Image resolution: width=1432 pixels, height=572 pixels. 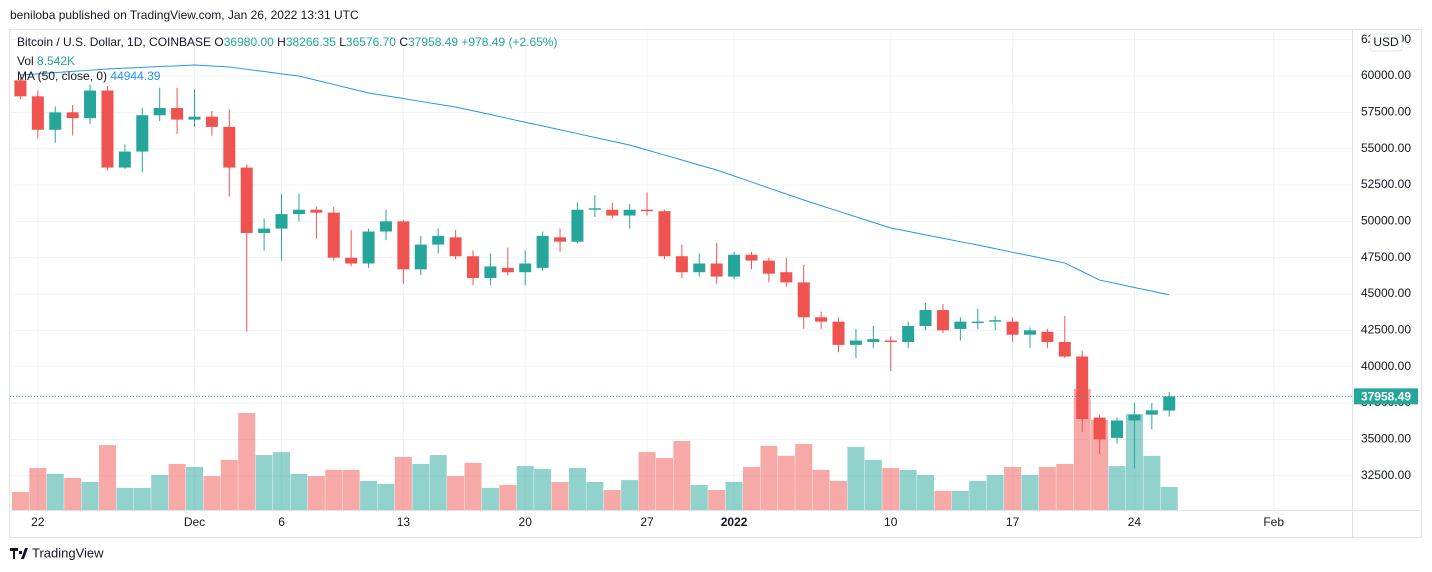 What do you see at coordinates (370, 42) in the screenshot?
I see `ohlc-value: 36576.70` at bounding box center [370, 42].